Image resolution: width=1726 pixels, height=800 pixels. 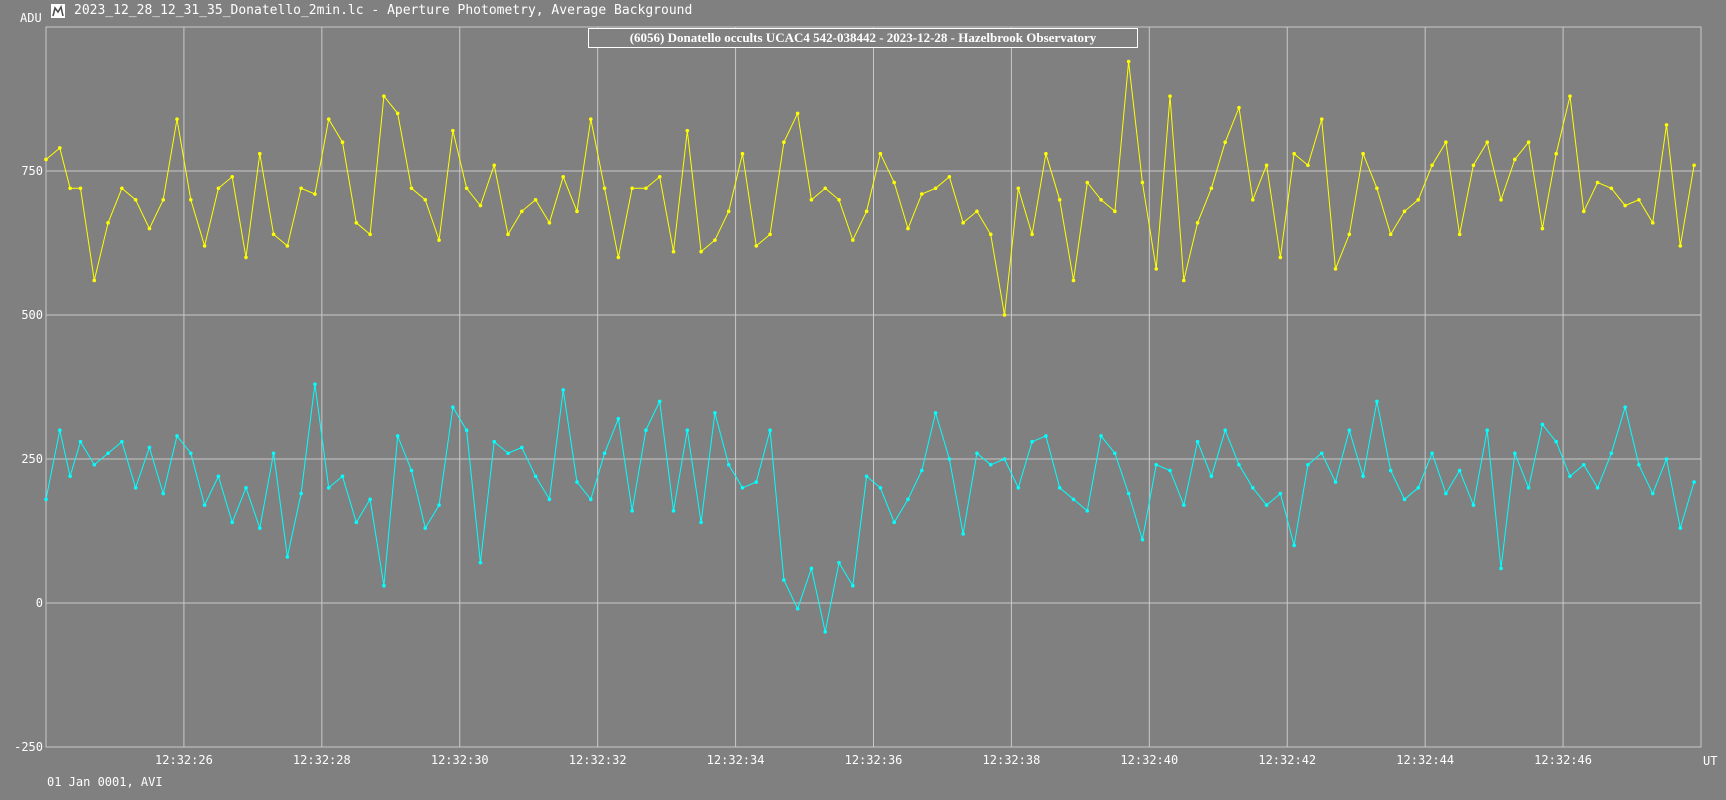 What do you see at coordinates (184, 760) in the screenshot?
I see `x-tick-label: 12:32:26` at bounding box center [184, 760].